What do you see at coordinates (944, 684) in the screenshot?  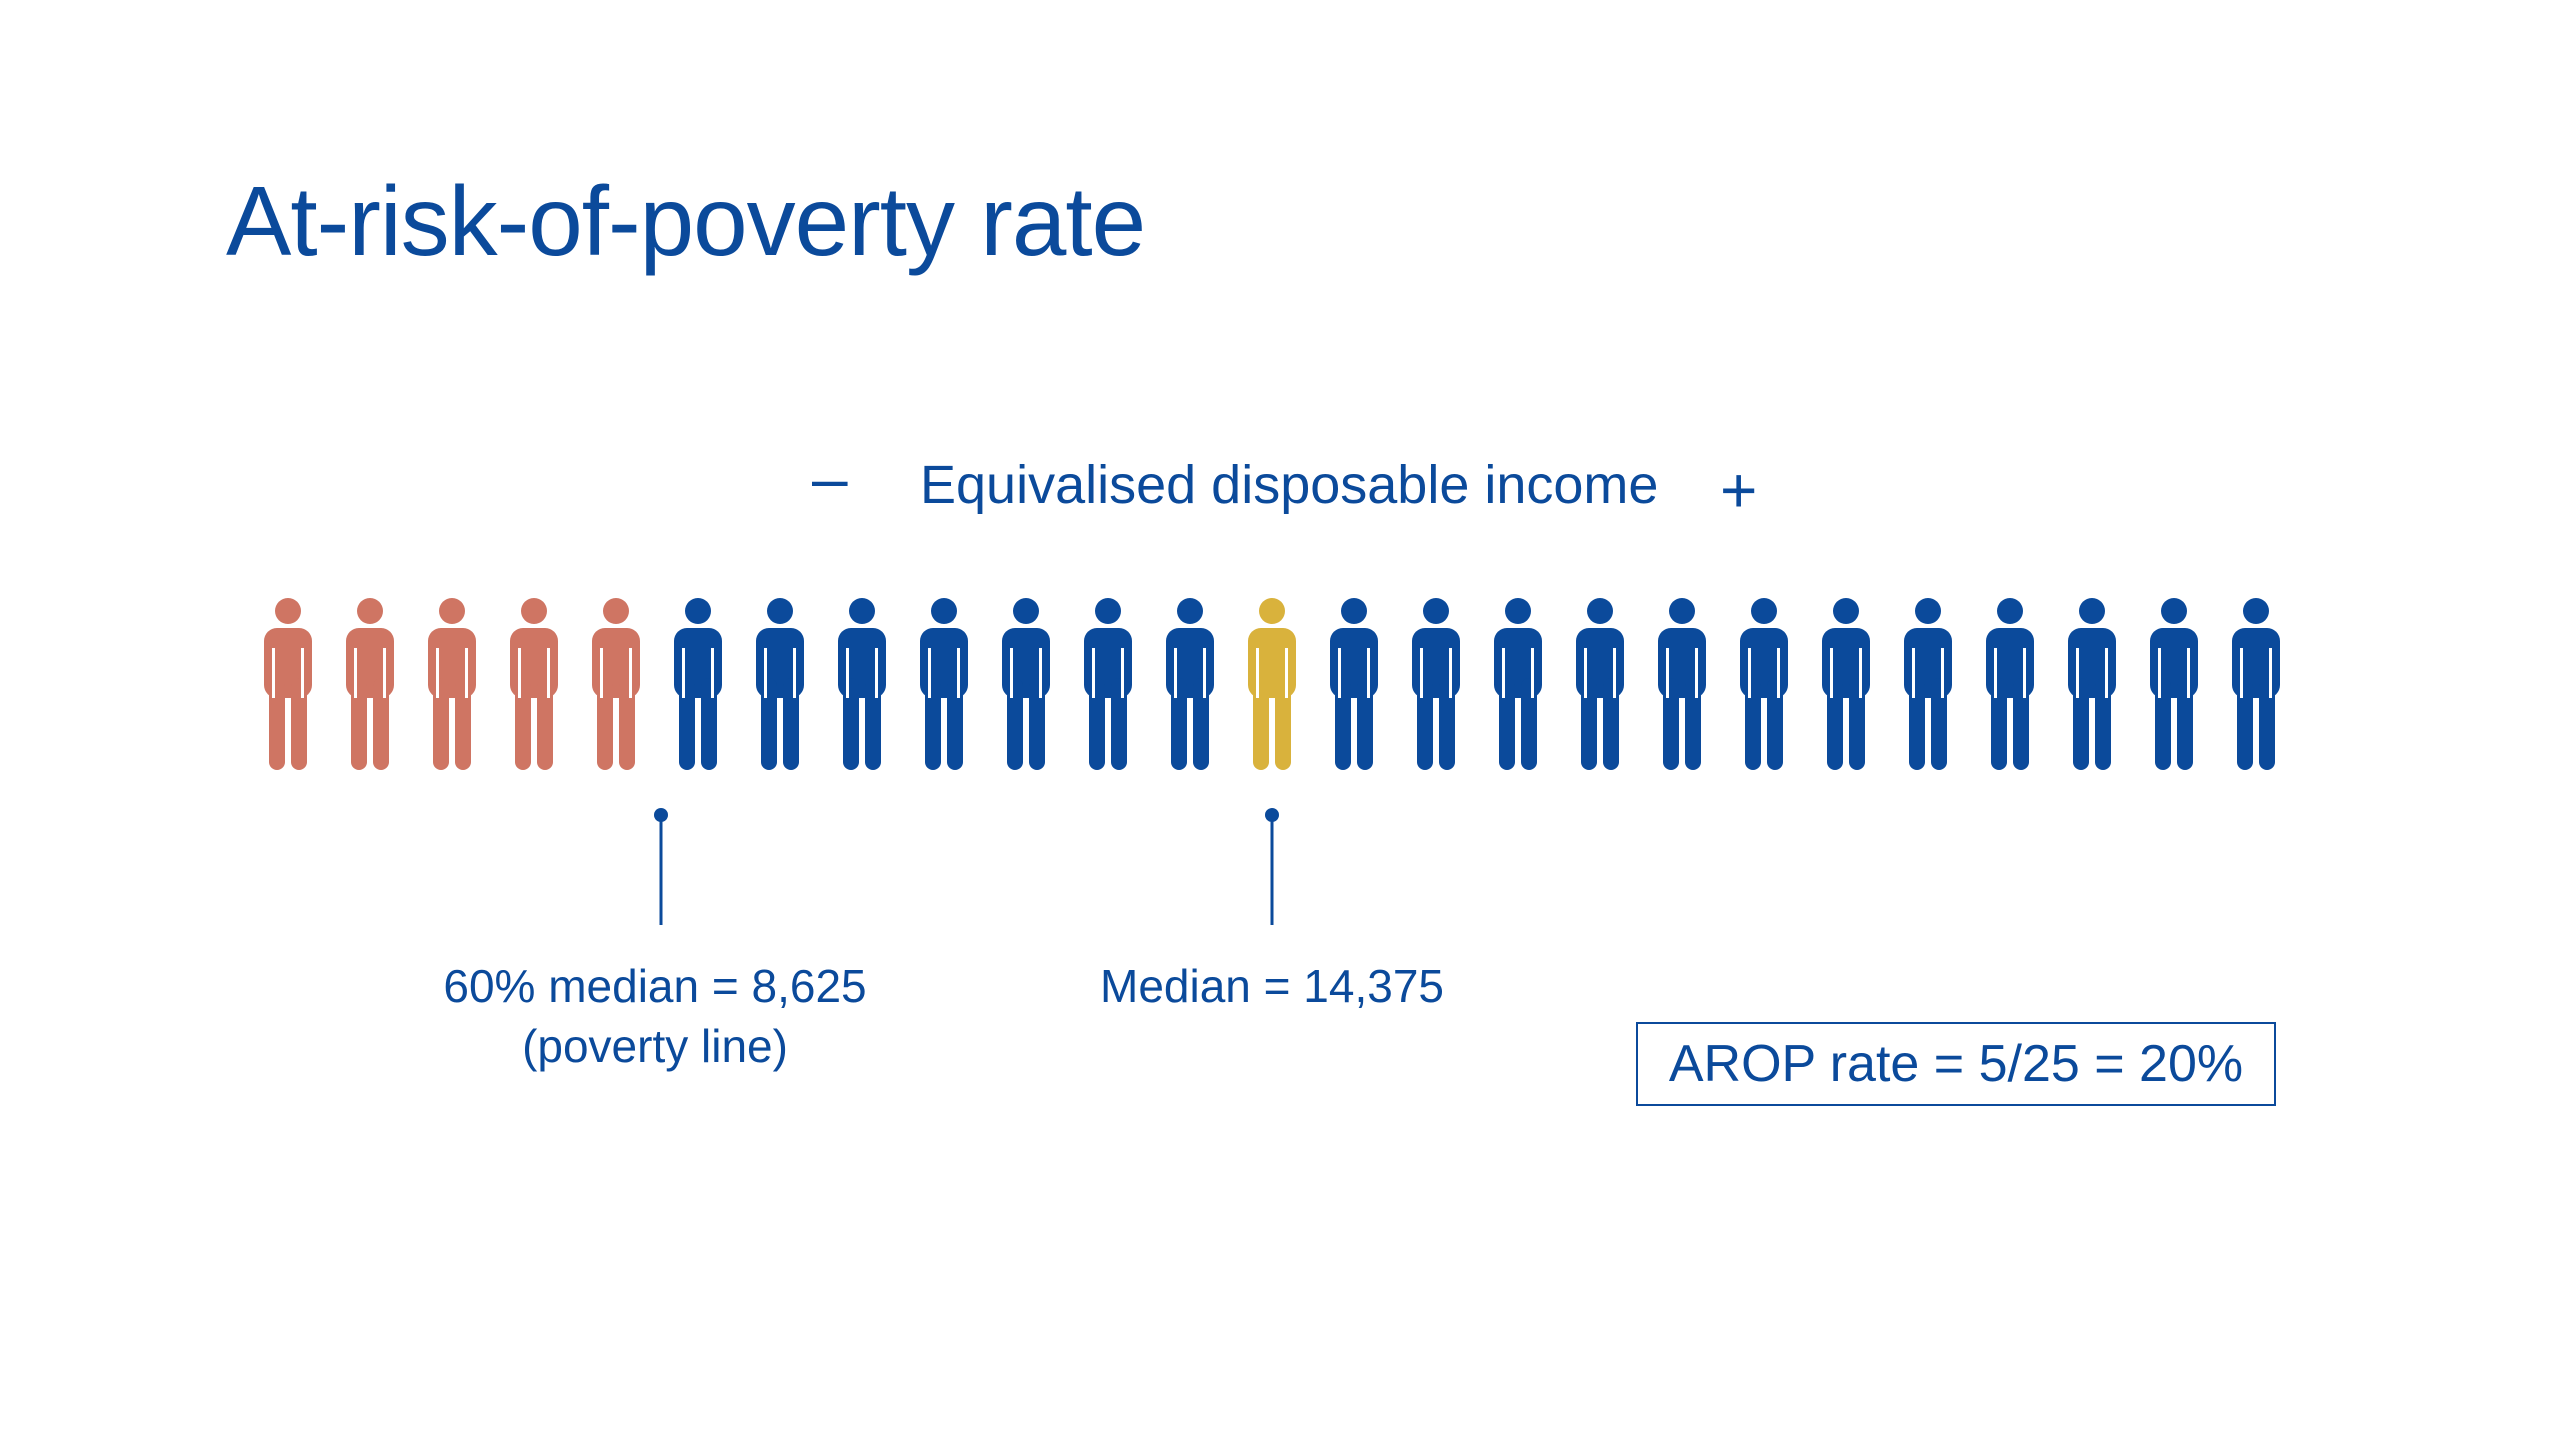 I see `person-icon-9-above-line` at bounding box center [944, 684].